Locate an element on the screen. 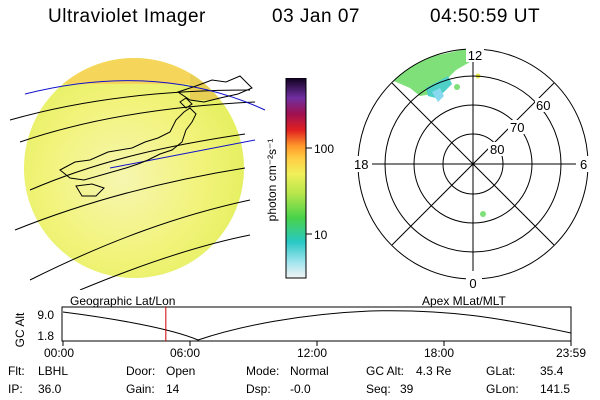 This screenshot has height=400, width=600. mode-label: Mode: is located at coordinates (263, 371).